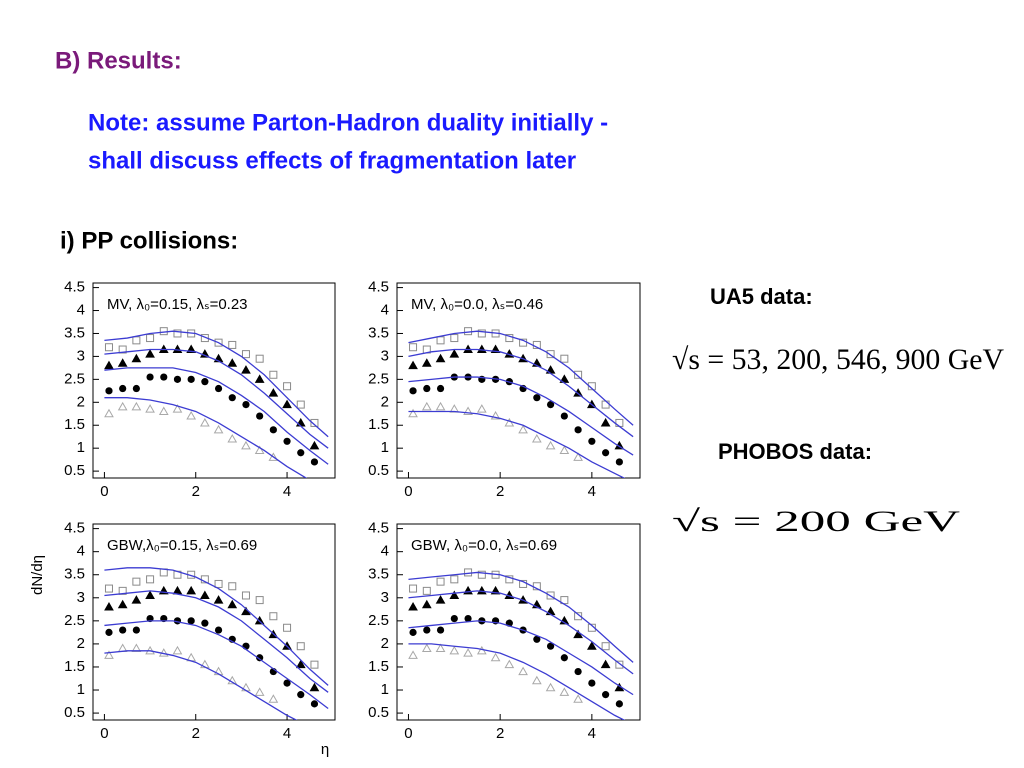 This screenshot has height=768, width=1024. Describe the element at coordinates (118, 60) in the screenshot. I see `heading: B) Results:` at that location.